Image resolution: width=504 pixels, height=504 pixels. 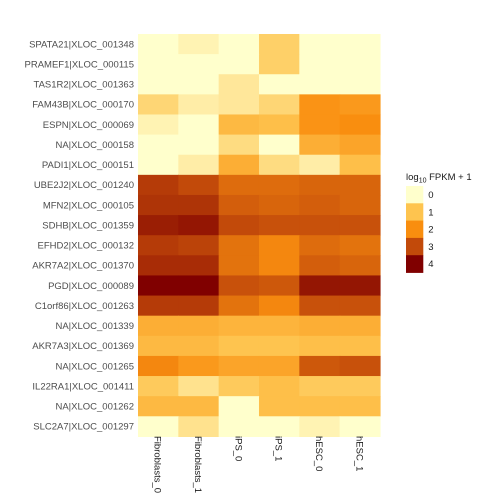 I want to click on legend-label: 2, so click(x=430, y=230).